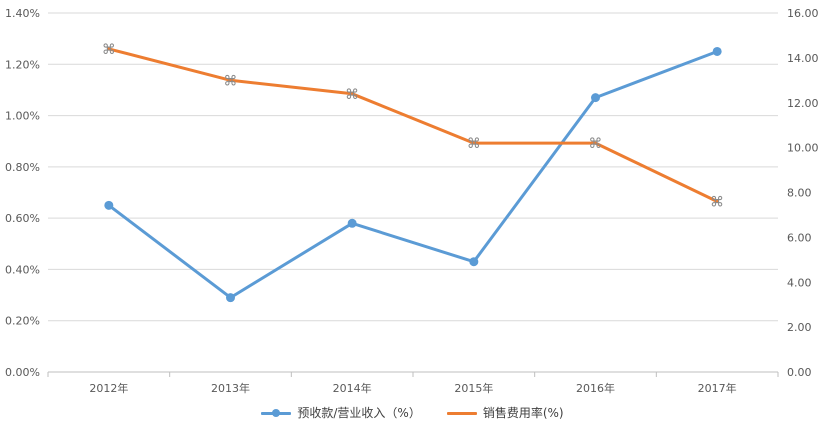  Describe the element at coordinates (473, 388) in the screenshot. I see `x-tick-label: 2015年` at that location.